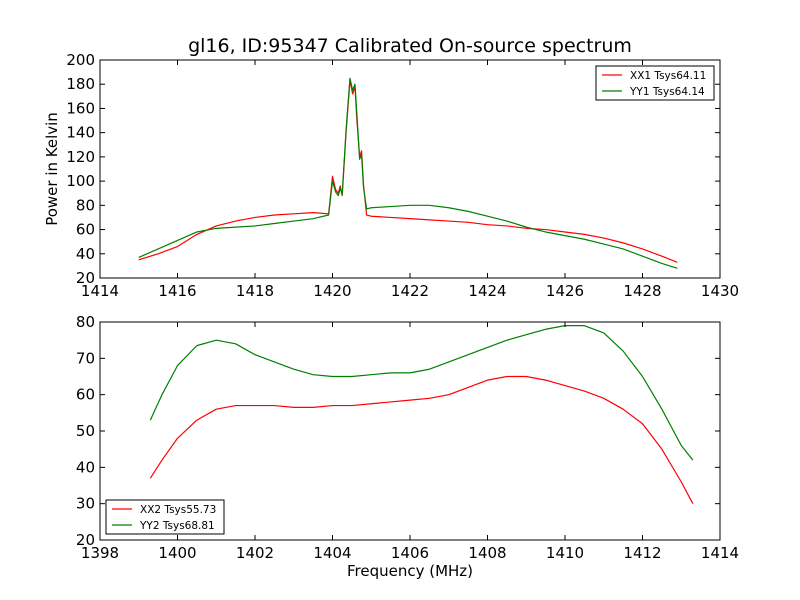  I want to click on bottom-xtick-label: 1408, so click(487, 553).